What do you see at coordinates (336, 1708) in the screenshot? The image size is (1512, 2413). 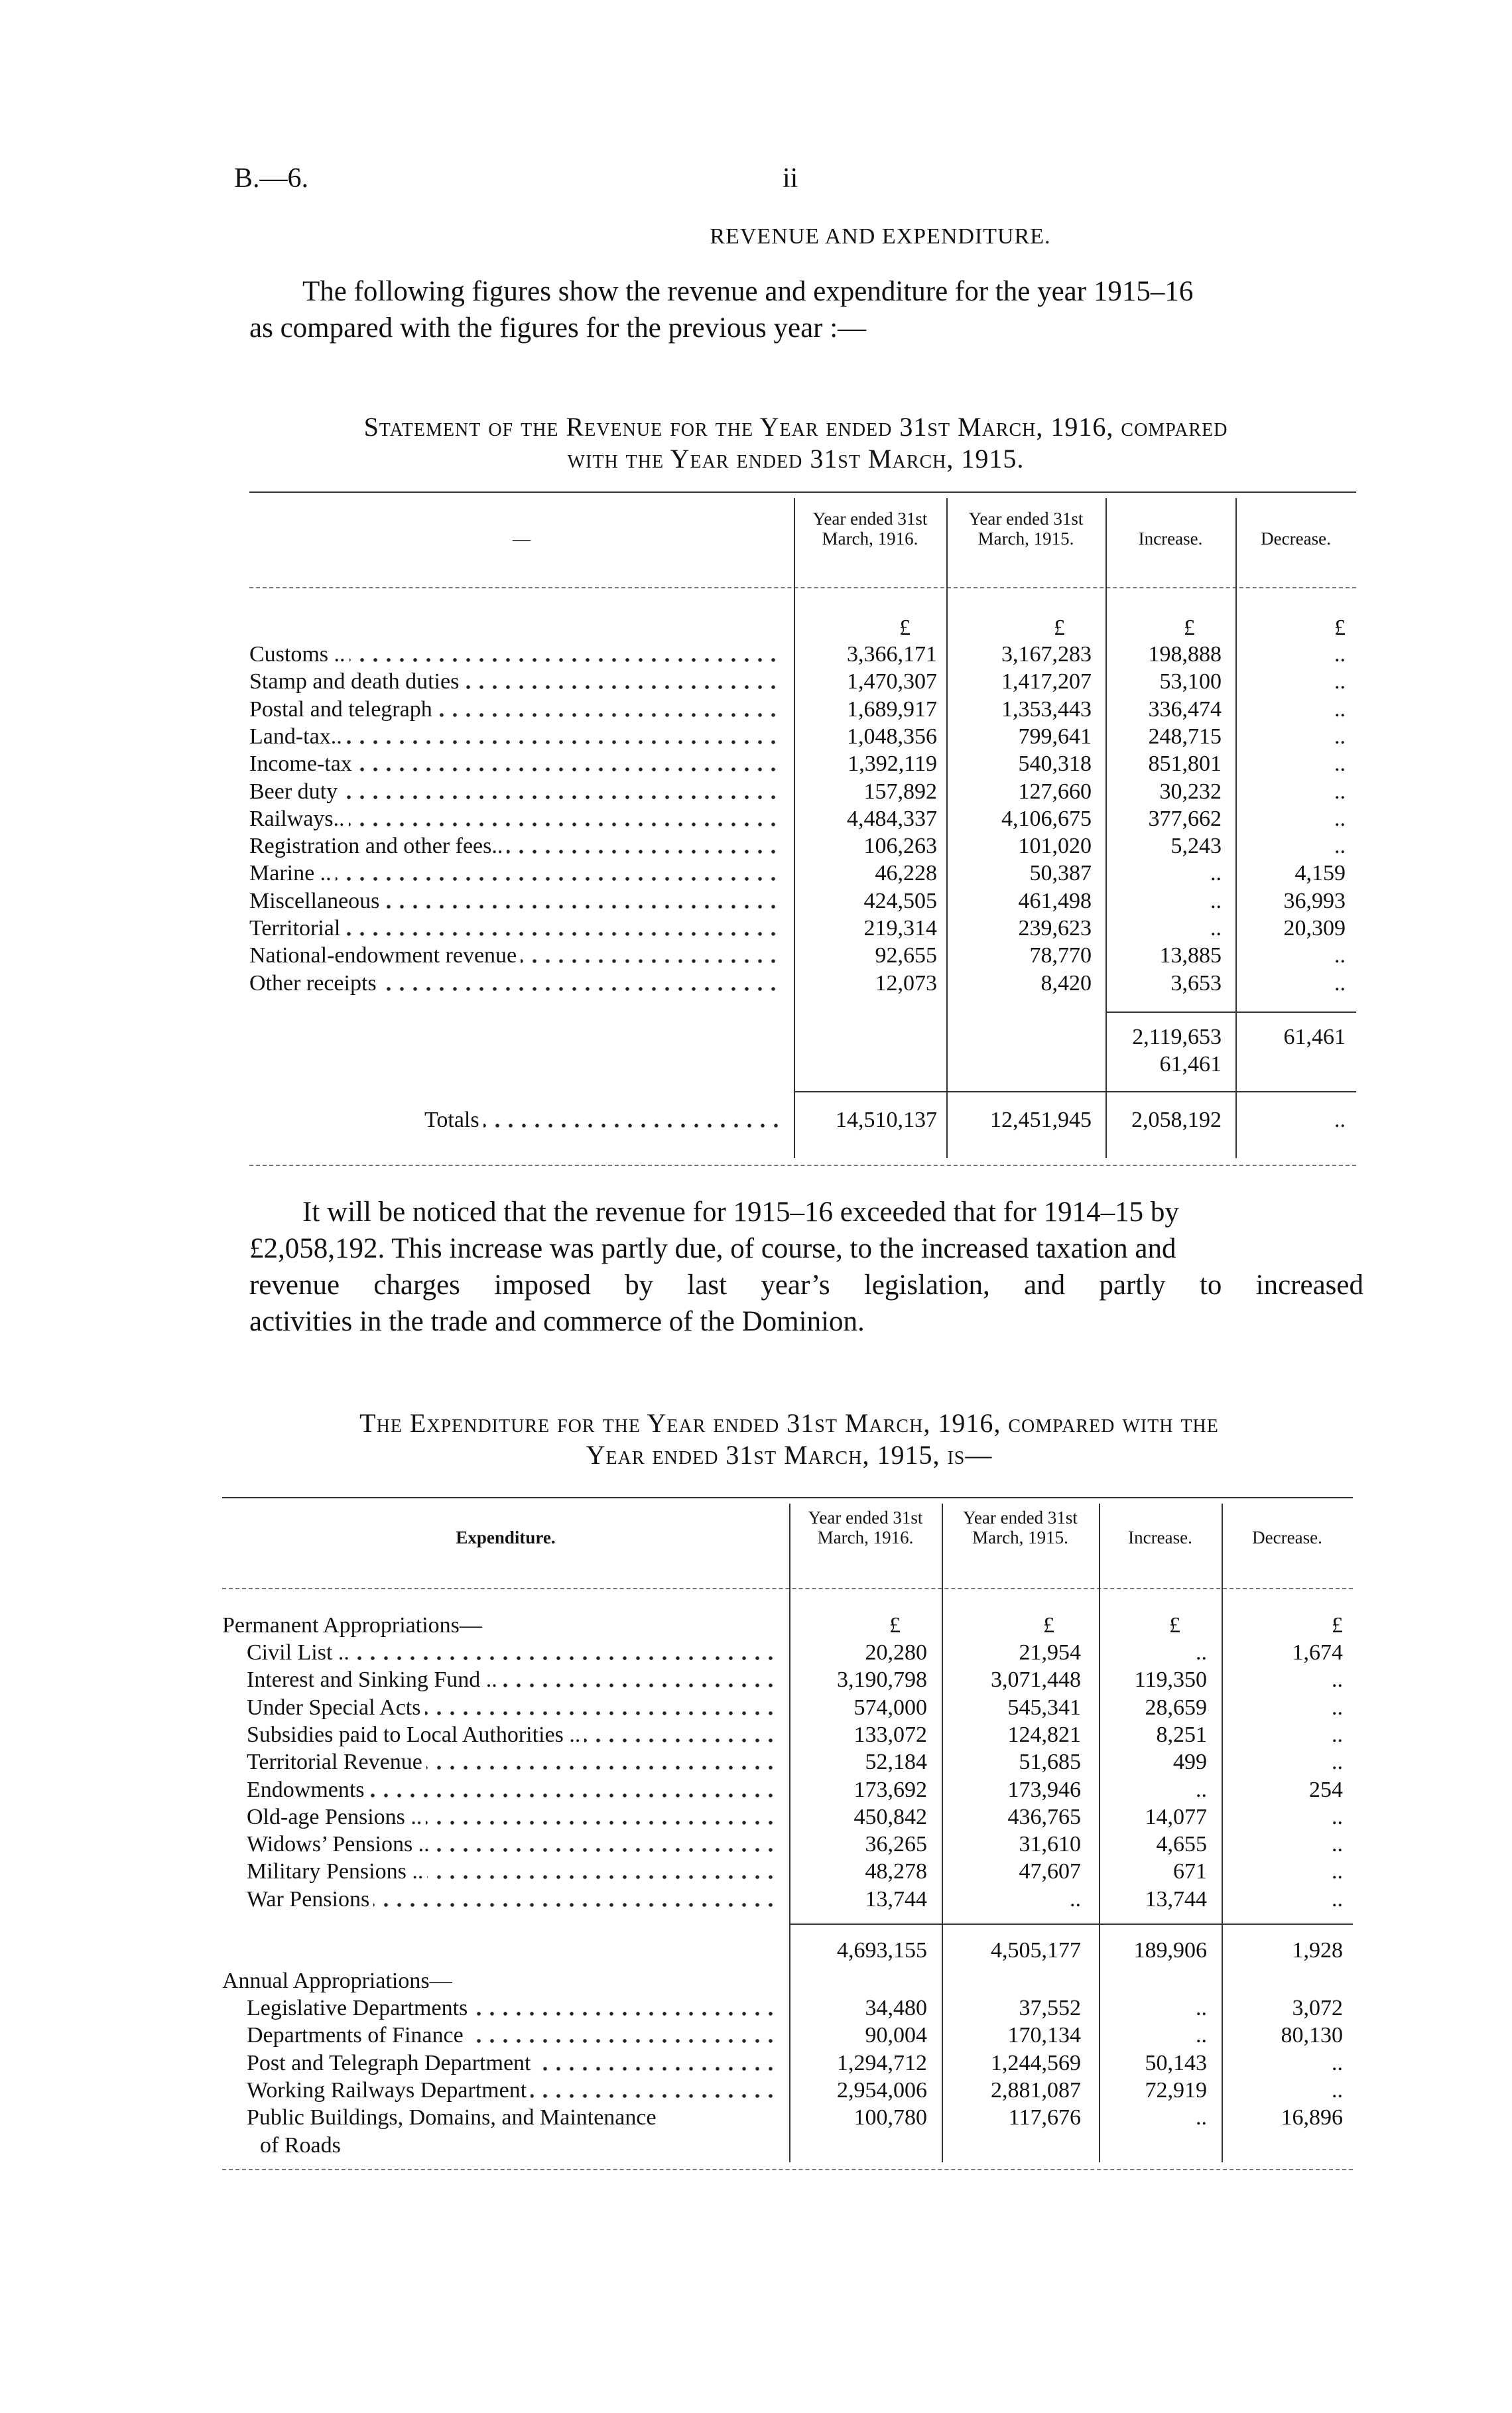 I see `row-label: Under Special Acts` at bounding box center [336, 1708].